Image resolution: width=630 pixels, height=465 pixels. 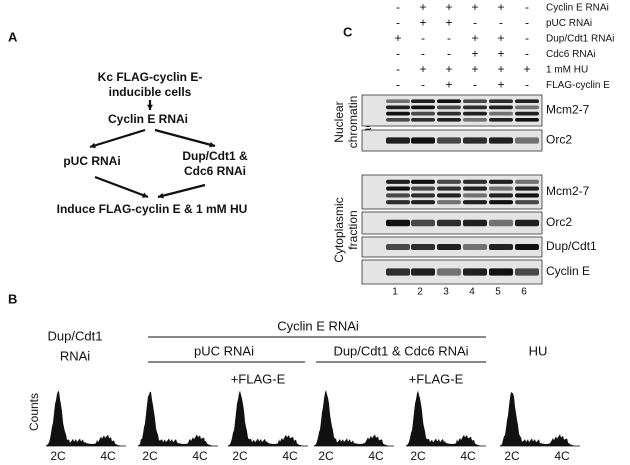 I want to click on panel-label: A, so click(x=13, y=36).